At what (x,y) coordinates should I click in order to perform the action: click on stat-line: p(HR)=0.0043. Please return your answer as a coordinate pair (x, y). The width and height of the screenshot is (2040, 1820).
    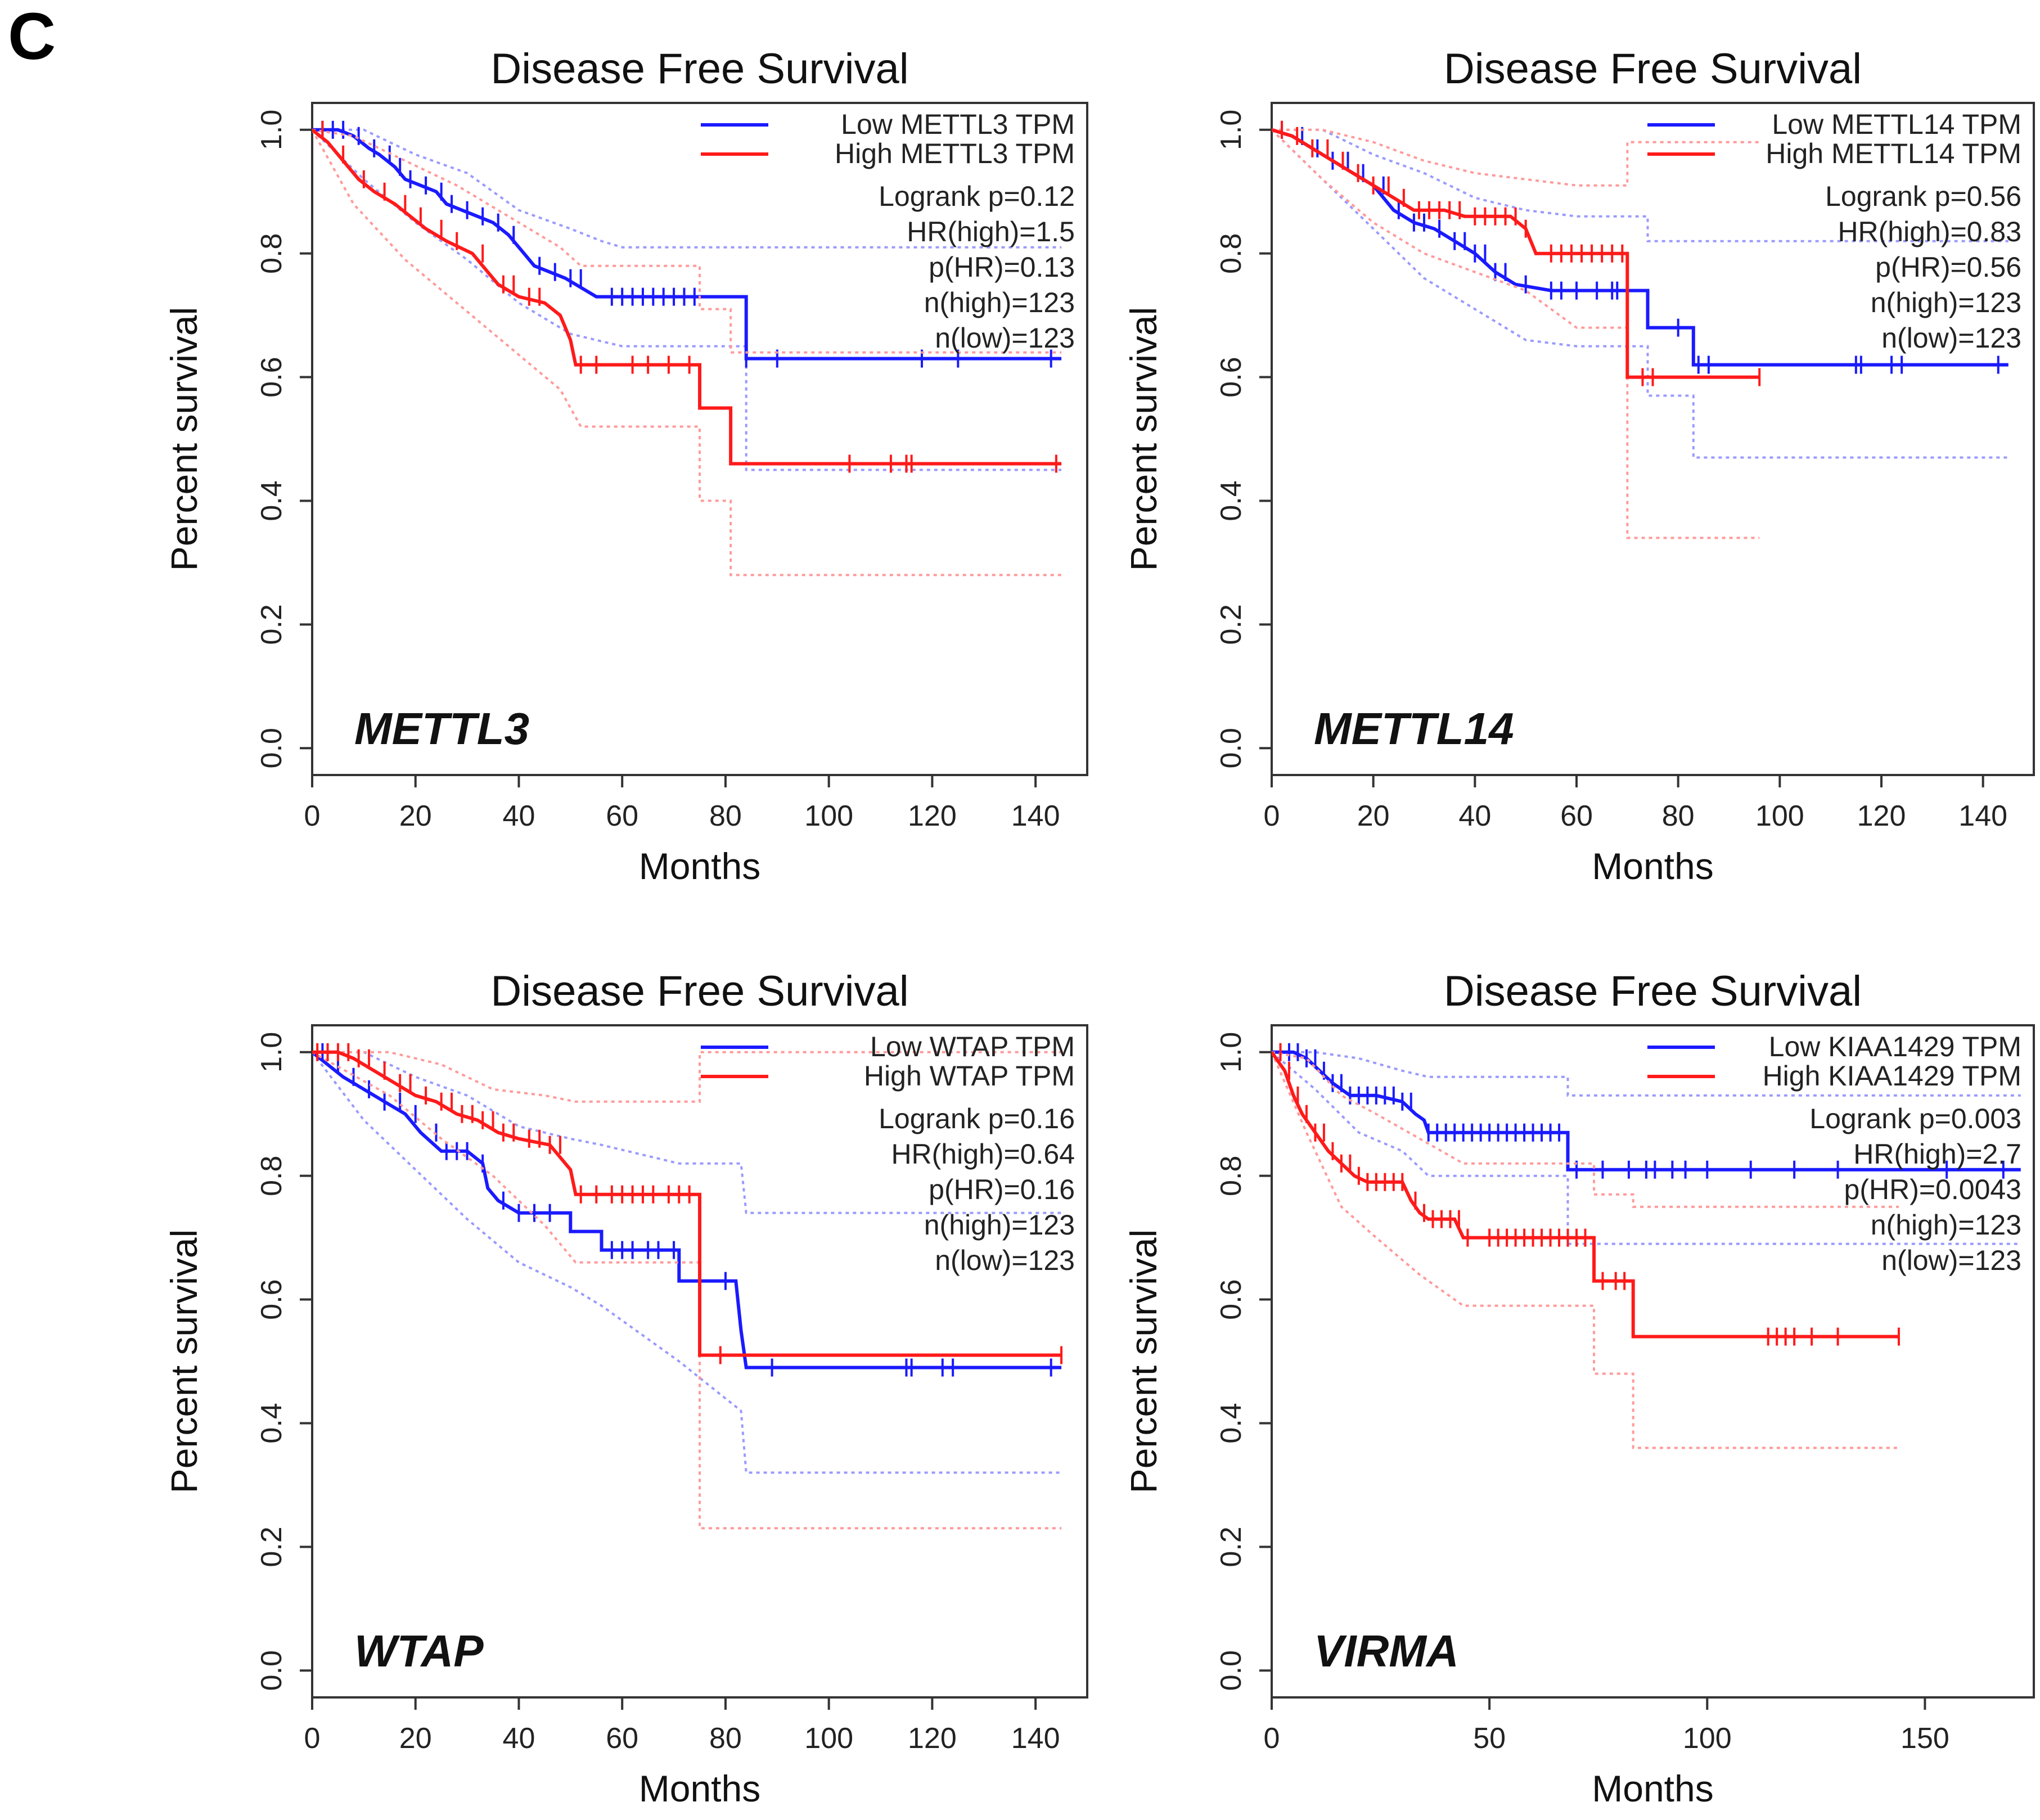
    Looking at the image, I should click on (1932, 1189).